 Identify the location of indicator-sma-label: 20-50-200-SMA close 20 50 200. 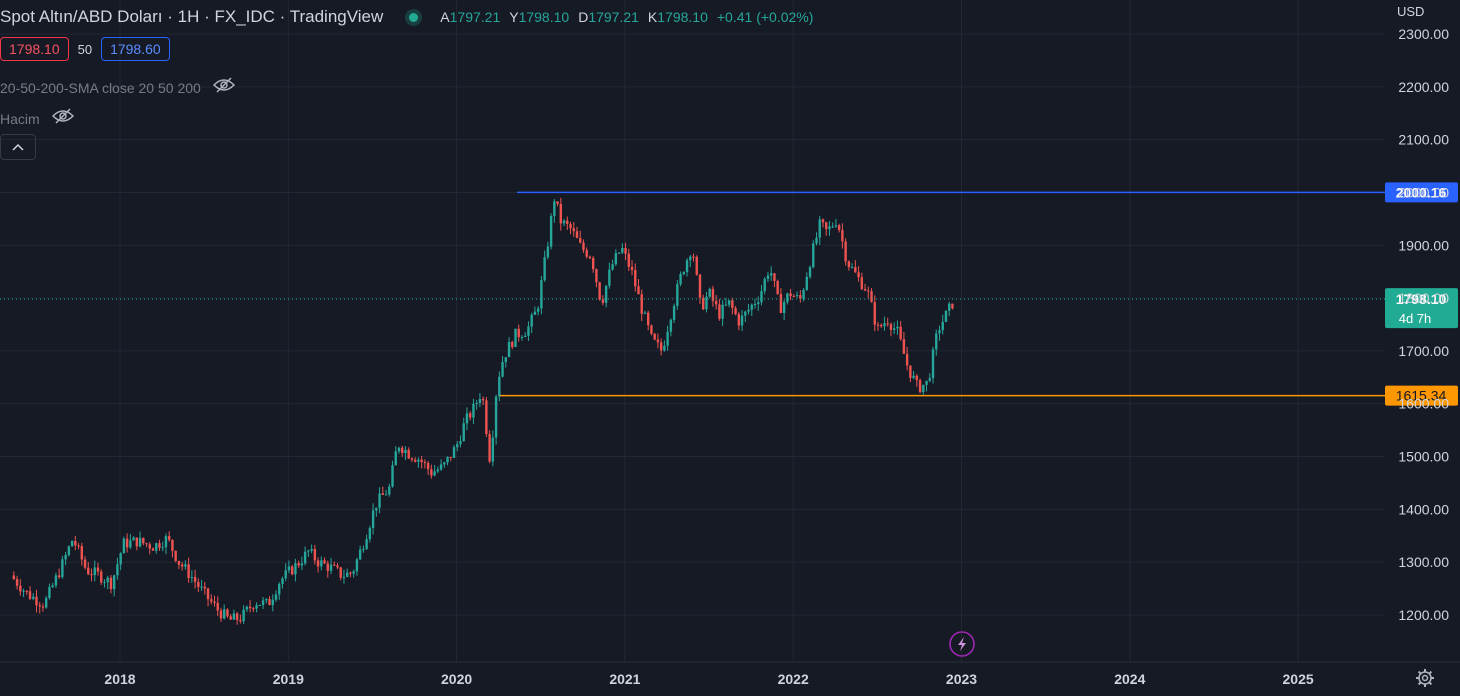
(100, 87).